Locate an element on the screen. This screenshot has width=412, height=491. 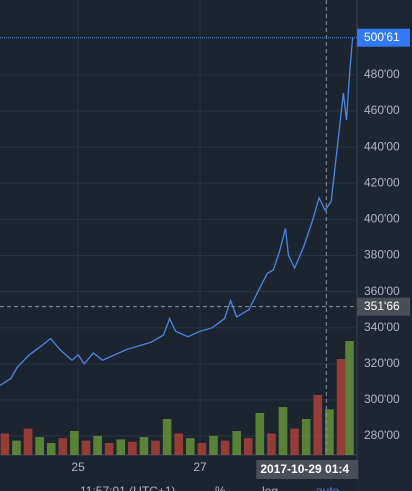
y-tick-label: 280'00 is located at coordinates (382, 435).